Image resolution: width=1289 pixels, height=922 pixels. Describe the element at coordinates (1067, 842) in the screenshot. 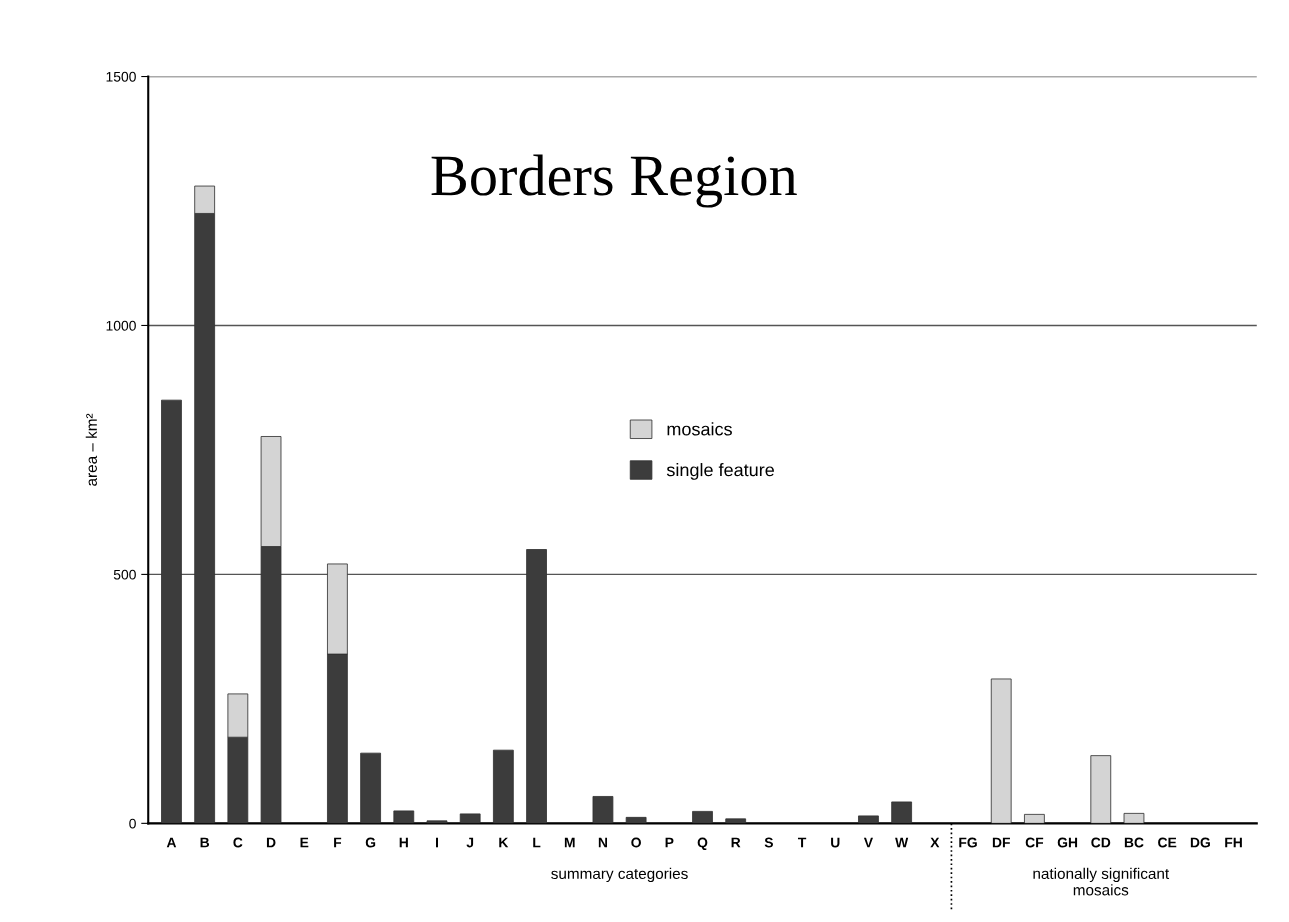

I see `x-tick-label: GH` at that location.